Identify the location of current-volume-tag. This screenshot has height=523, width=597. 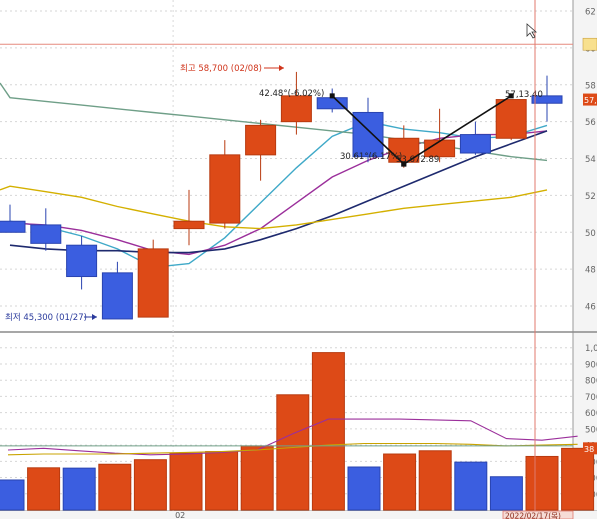
(590, 448).